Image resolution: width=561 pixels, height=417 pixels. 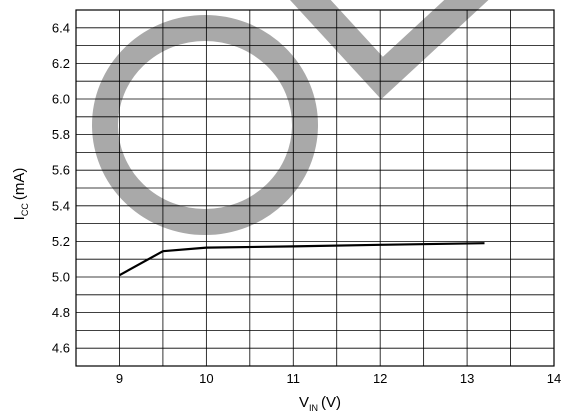 I want to click on x-axis-title-main: V, so click(x=304, y=402).